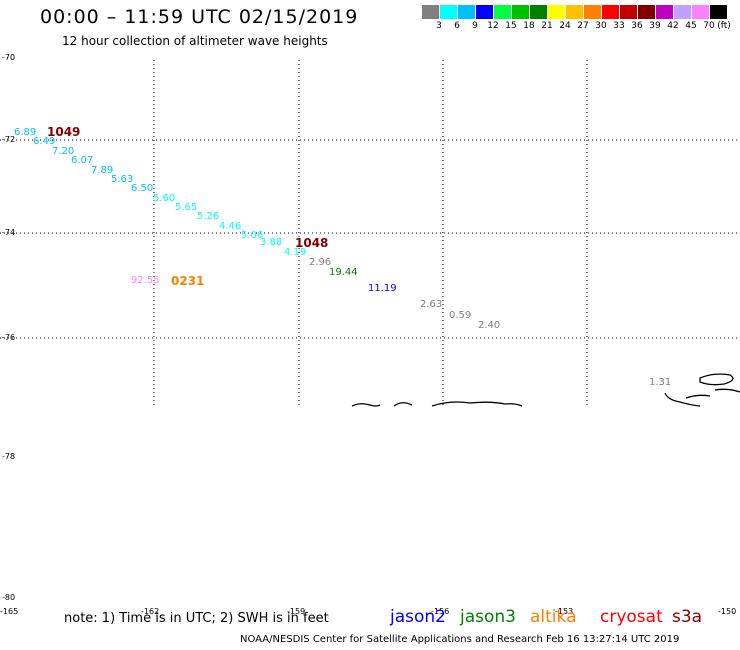 This screenshot has height=650, width=740. What do you see at coordinates (208, 216) in the screenshot?
I see `wave-height-label: 5.26` at bounding box center [208, 216].